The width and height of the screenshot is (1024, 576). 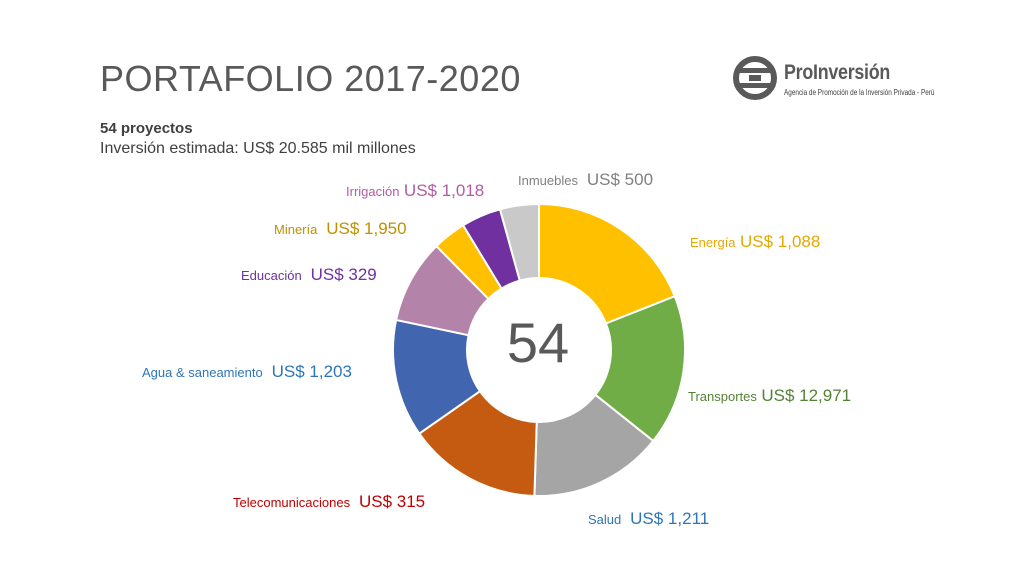 What do you see at coordinates (780, 241) in the screenshot?
I see `label-energia-value: US$ 1,088` at bounding box center [780, 241].